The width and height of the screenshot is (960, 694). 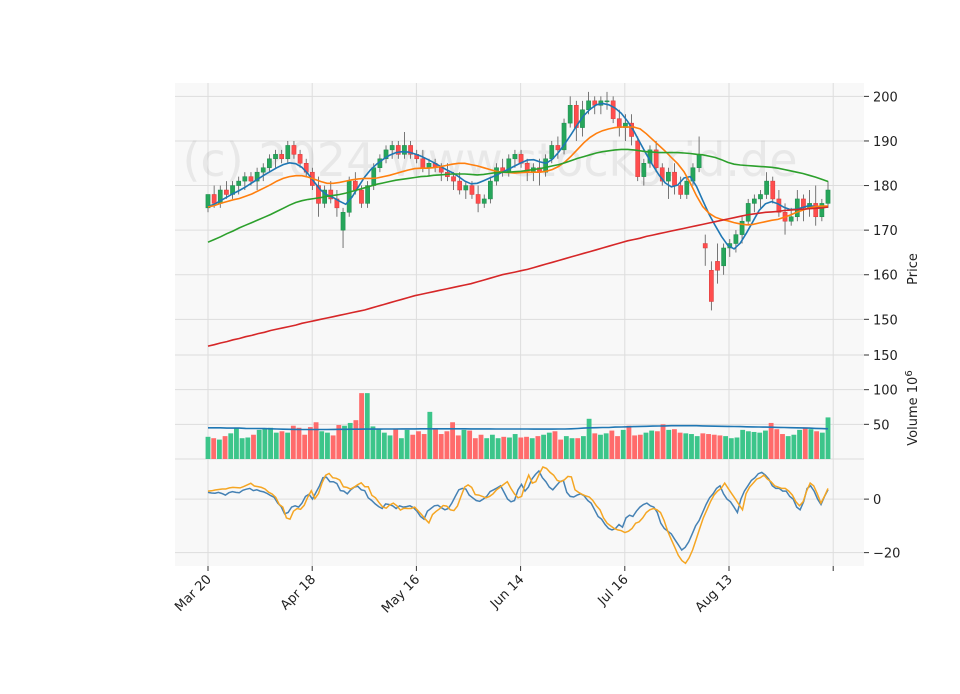 I want to click on x-tick-label: May 16, so click(x=401, y=594).